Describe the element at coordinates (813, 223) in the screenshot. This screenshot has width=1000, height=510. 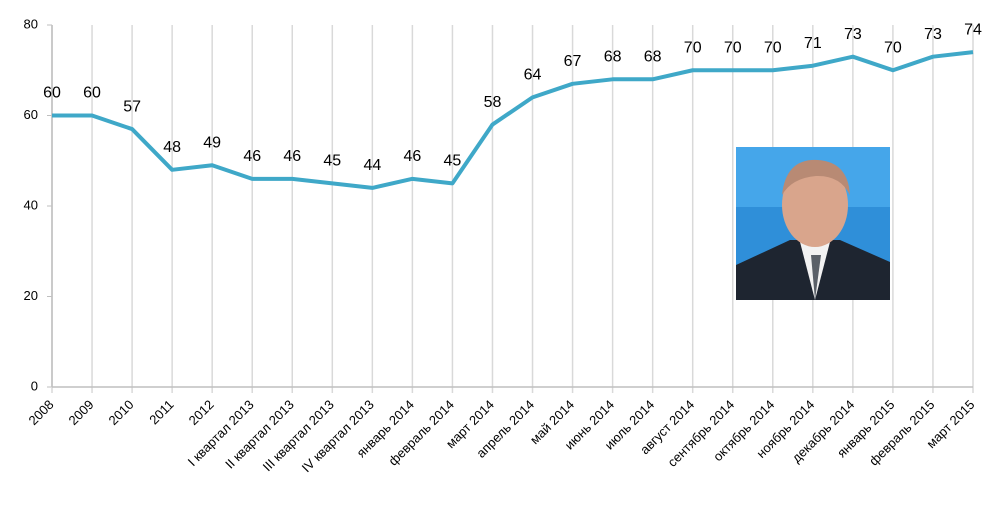
I see `photo` at that location.